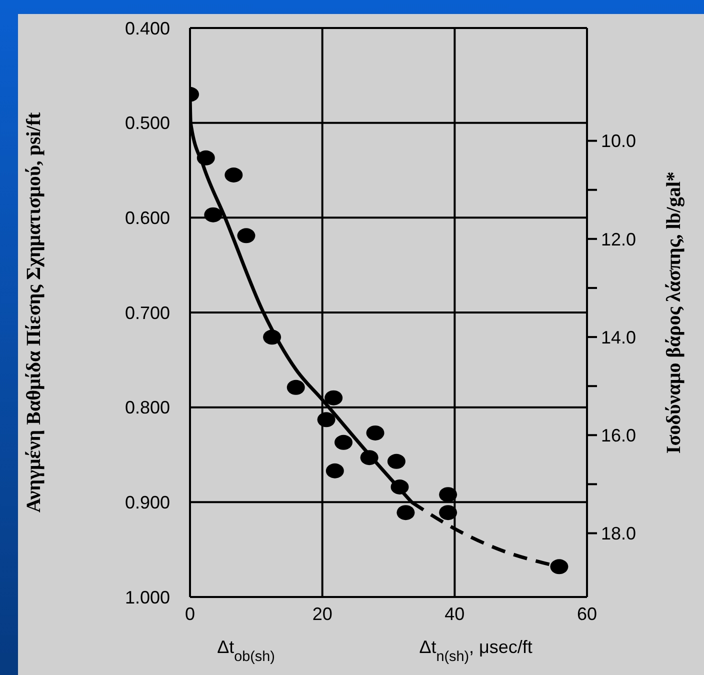 The height and width of the screenshot is (675, 704). Describe the element at coordinates (34, 312) in the screenshot. I see `y-axis-title: Ανηγμένη Βαθμίδα Πίεσης Σχηματισμού, psi/ft` at that location.